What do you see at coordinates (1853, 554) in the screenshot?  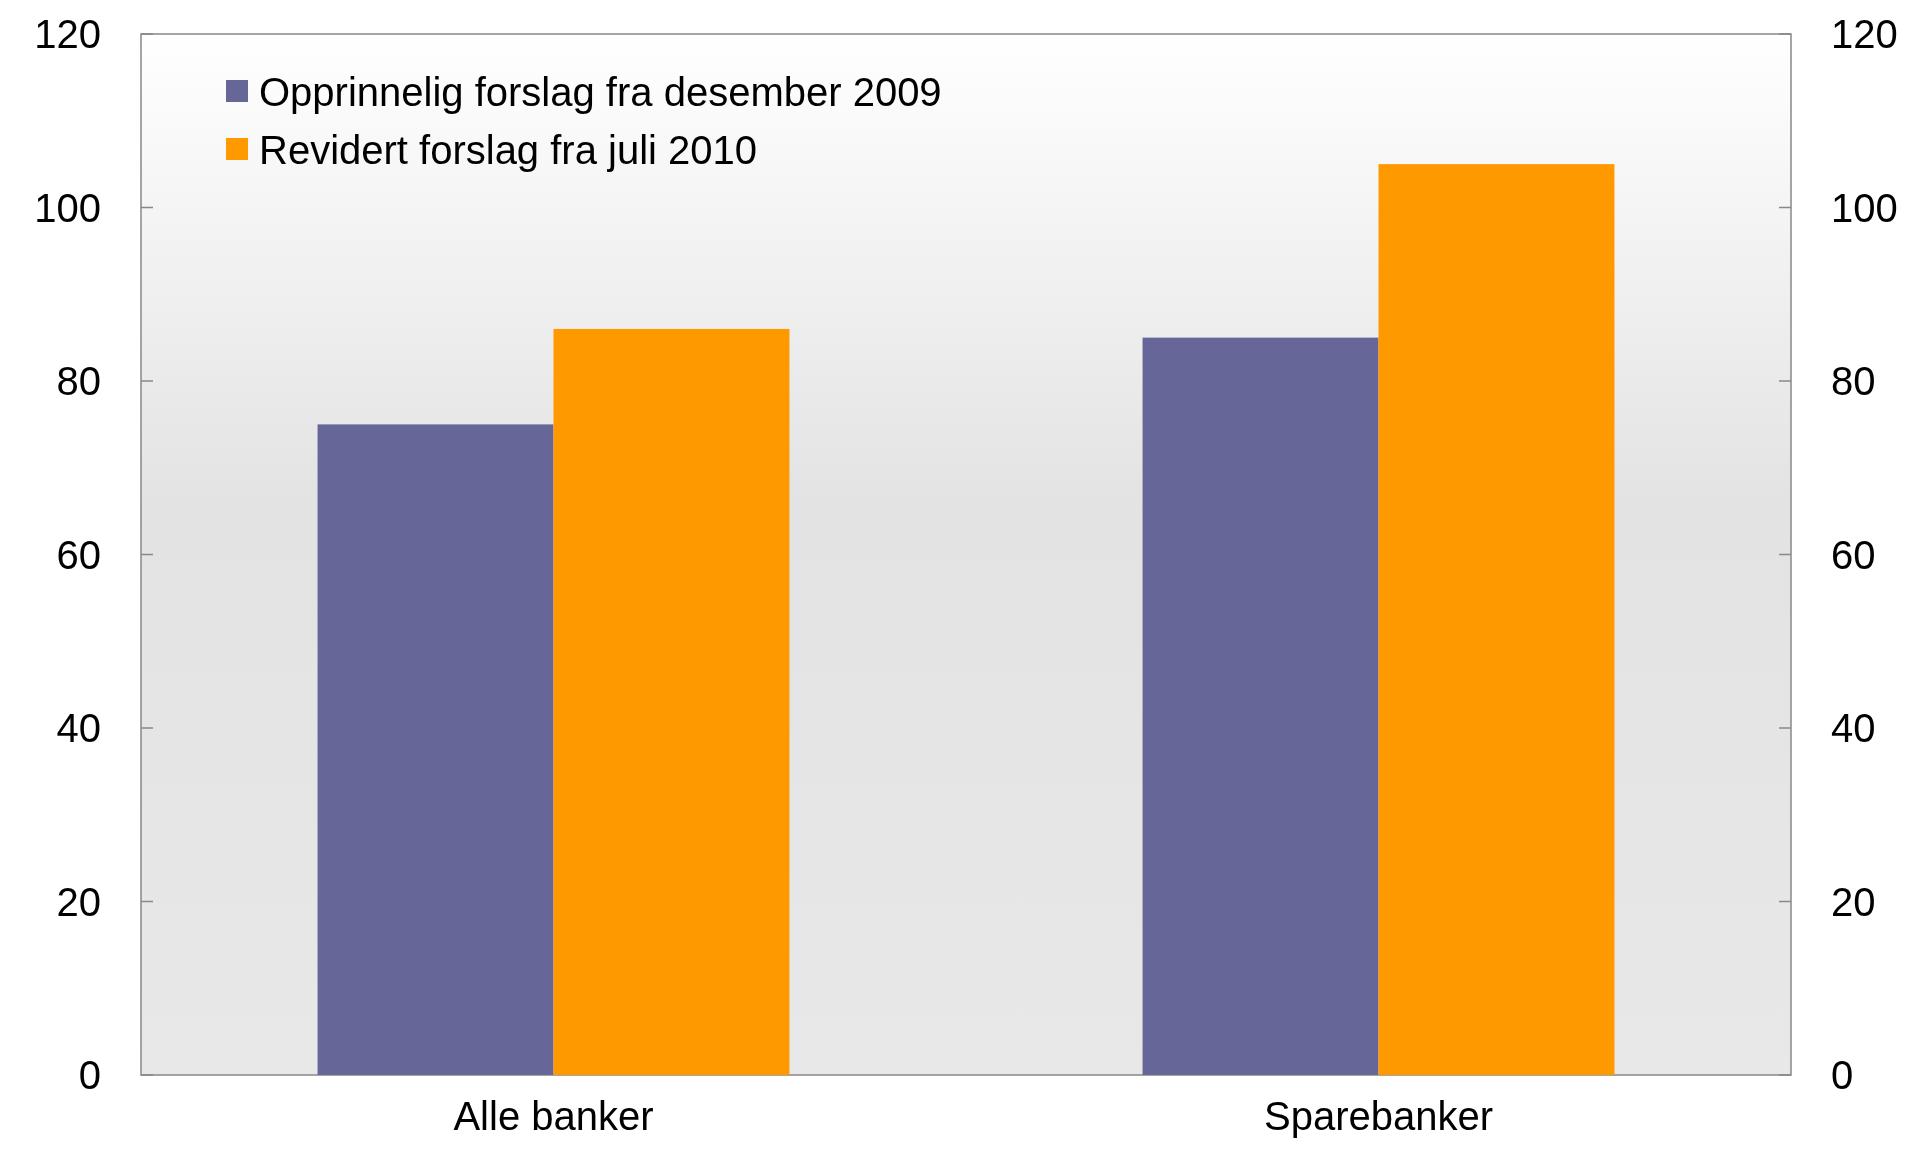 I see `y2-tick-label: 60` at bounding box center [1853, 554].